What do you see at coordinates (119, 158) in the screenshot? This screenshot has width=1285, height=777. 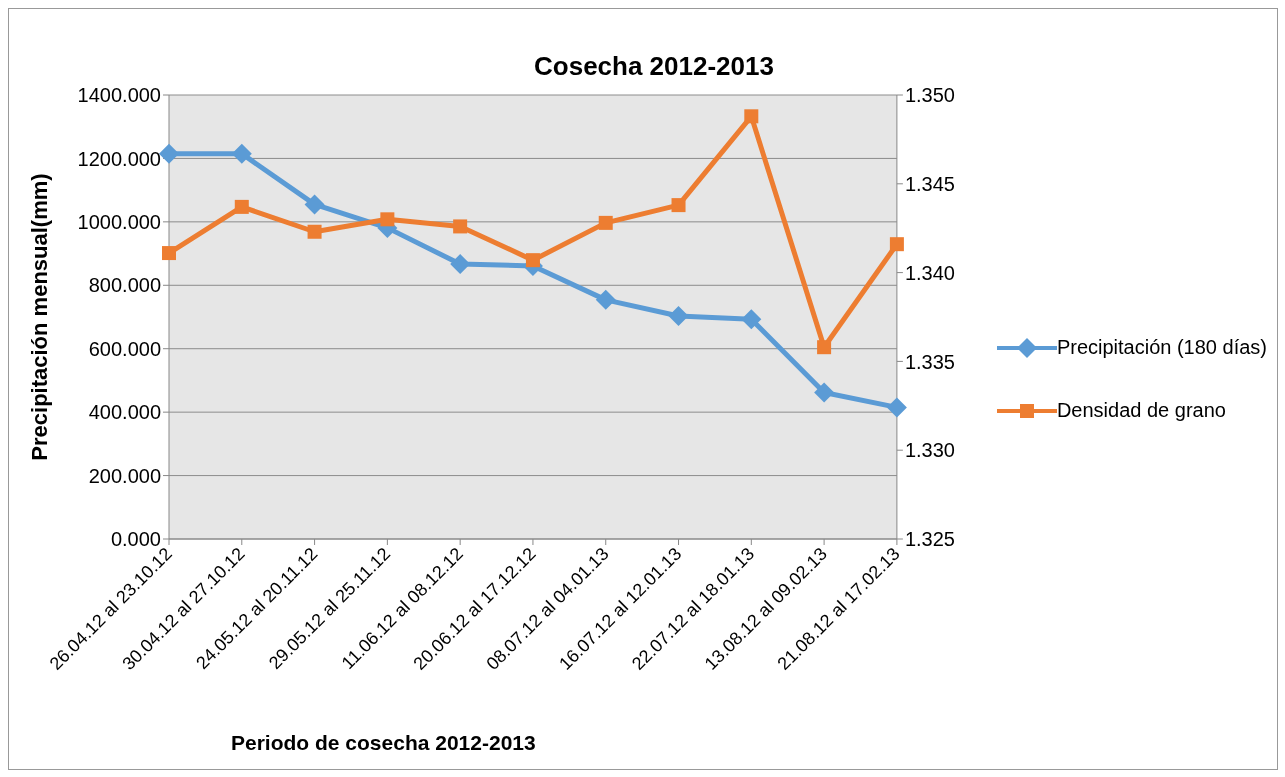 I see `y-tick-label: 1200.000` at bounding box center [119, 158].